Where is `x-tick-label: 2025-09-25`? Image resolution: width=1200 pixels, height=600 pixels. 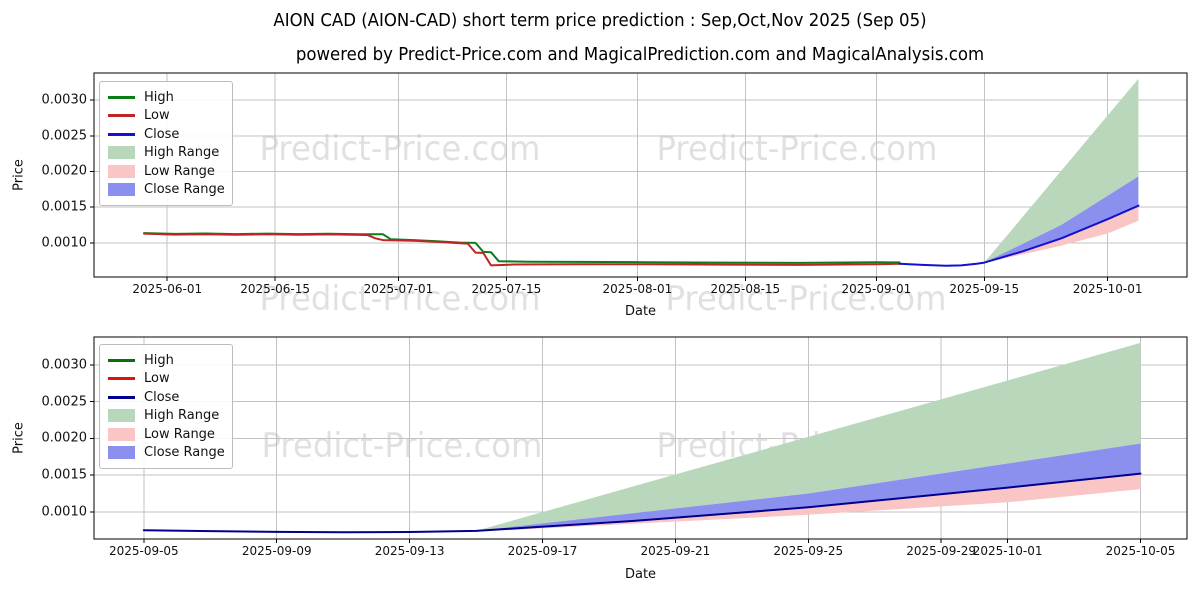
x-tick-label: 2025-09-25 is located at coordinates (808, 551).